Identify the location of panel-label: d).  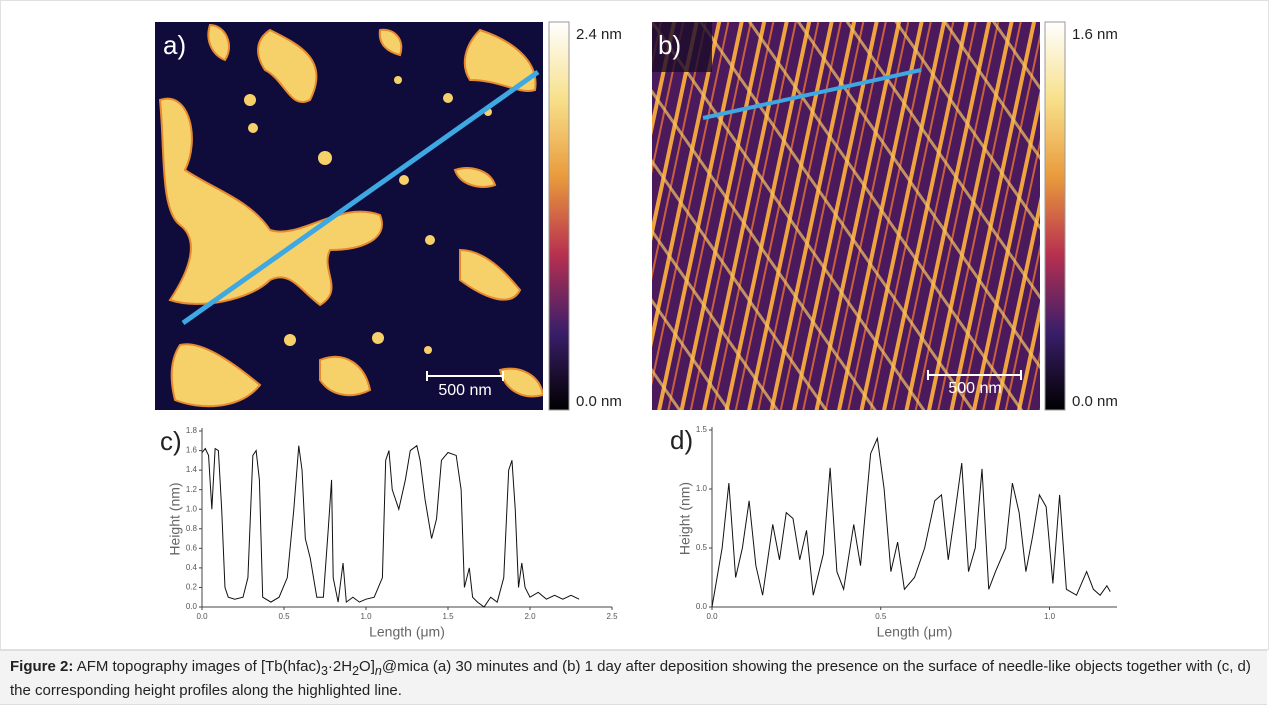
(681, 440).